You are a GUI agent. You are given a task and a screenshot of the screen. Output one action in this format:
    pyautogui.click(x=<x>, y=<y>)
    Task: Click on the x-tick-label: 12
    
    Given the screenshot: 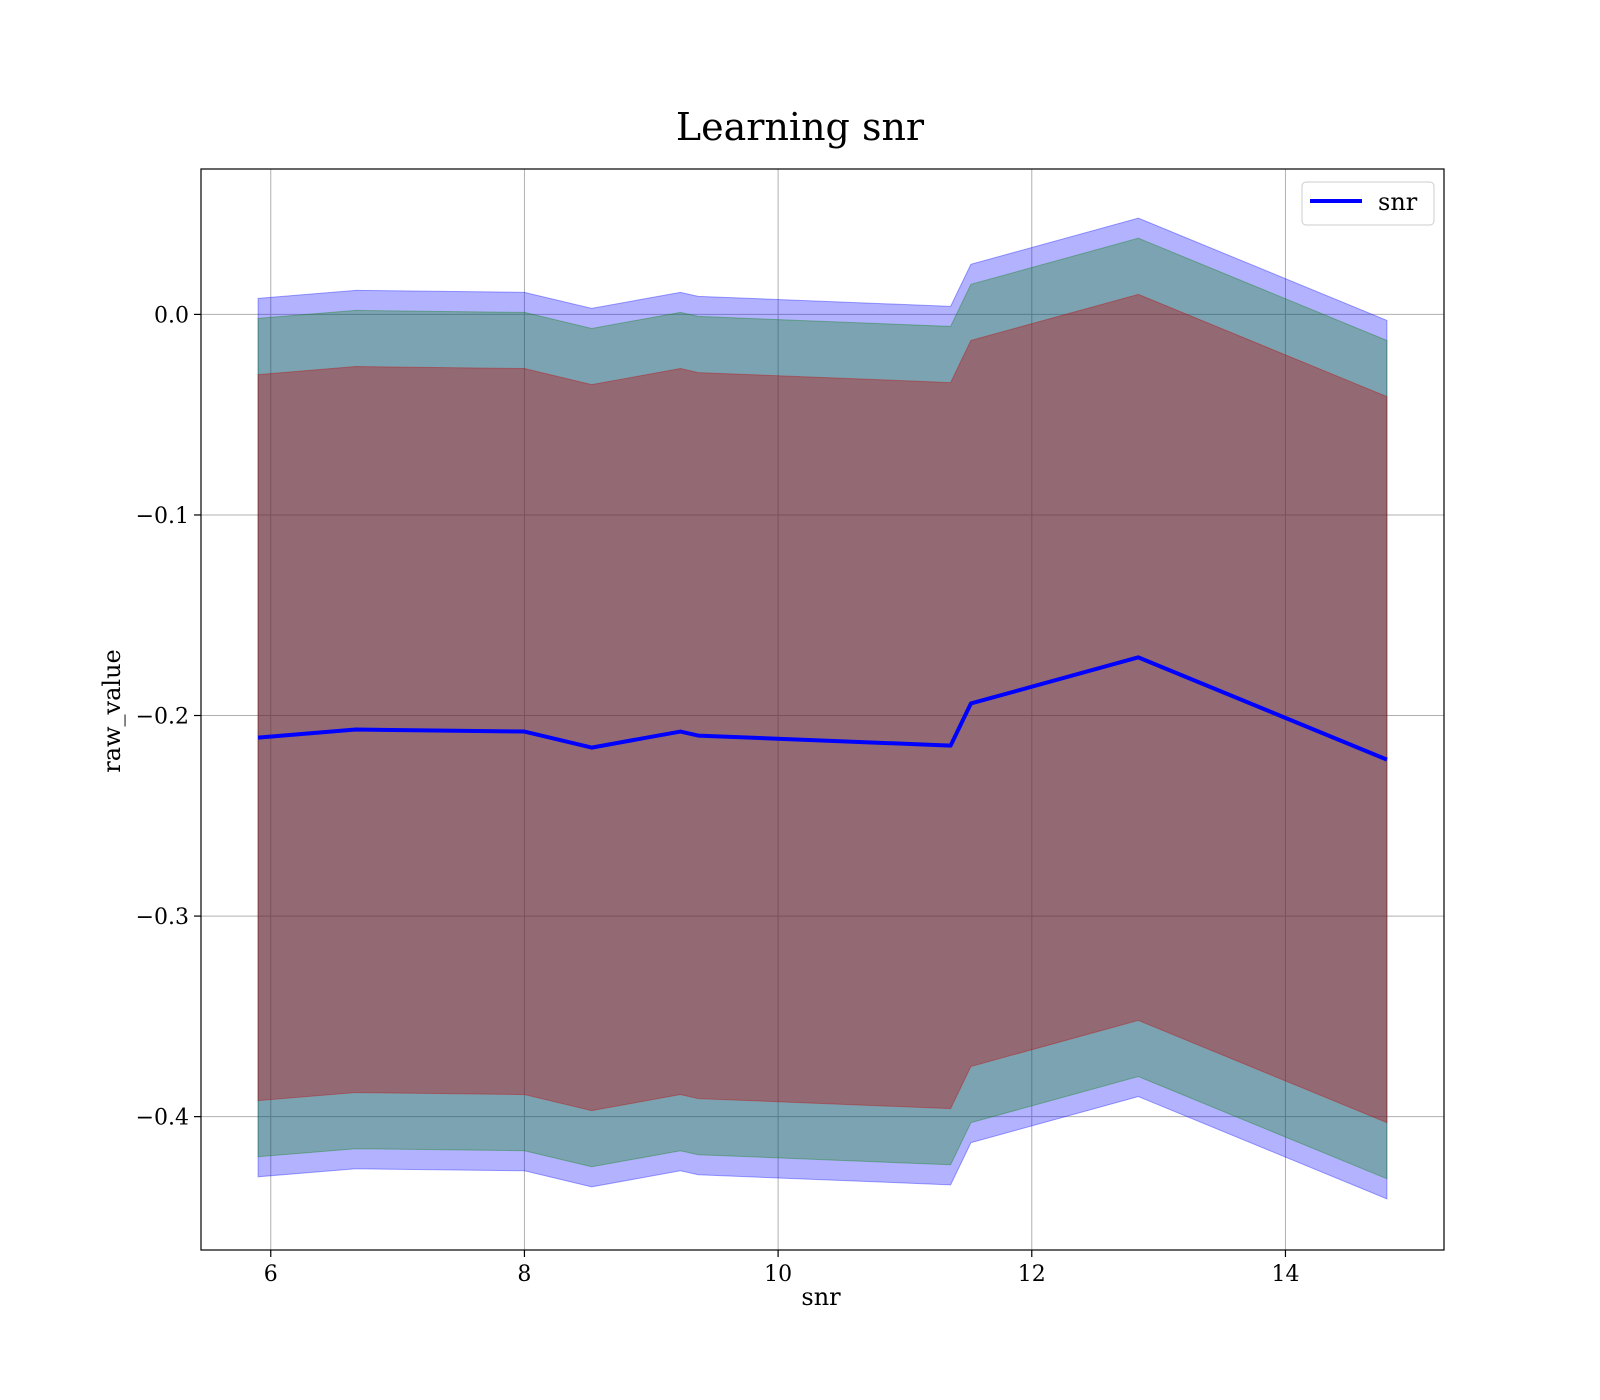 What is the action you would take?
    pyautogui.click(x=1032, y=1274)
    